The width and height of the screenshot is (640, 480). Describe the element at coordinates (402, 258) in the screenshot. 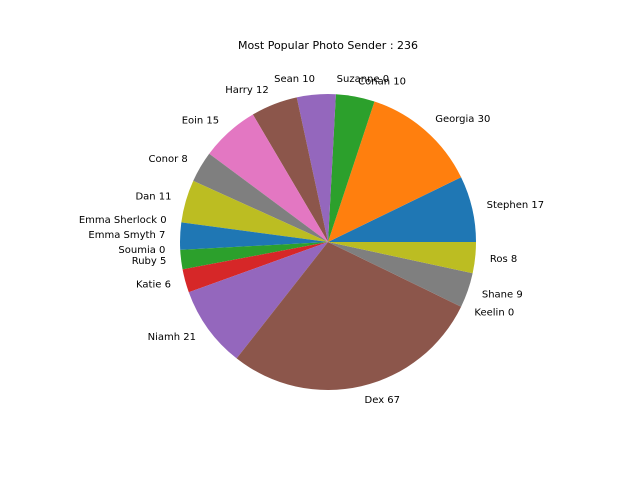

I see `pie-slice-ros` at that location.